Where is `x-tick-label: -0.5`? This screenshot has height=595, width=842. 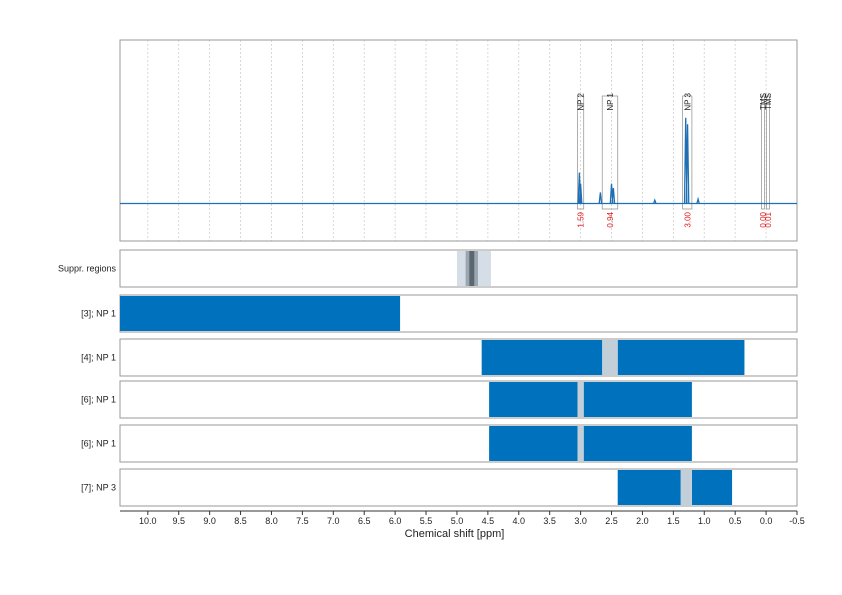 x-tick-label: -0.5 is located at coordinates (797, 521).